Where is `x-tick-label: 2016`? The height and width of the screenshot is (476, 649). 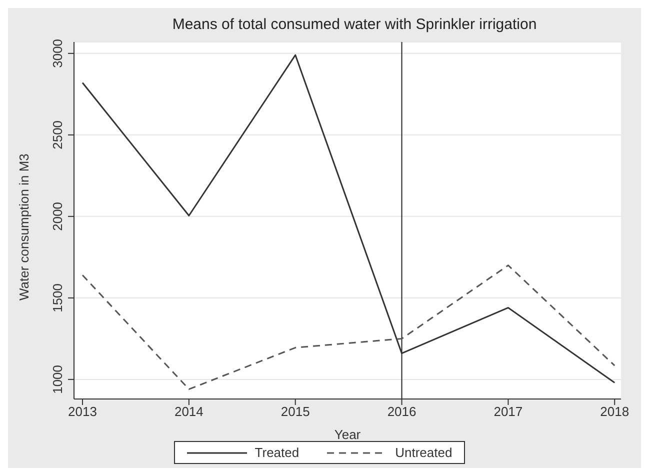 x-tick-label: 2016 is located at coordinates (401, 412).